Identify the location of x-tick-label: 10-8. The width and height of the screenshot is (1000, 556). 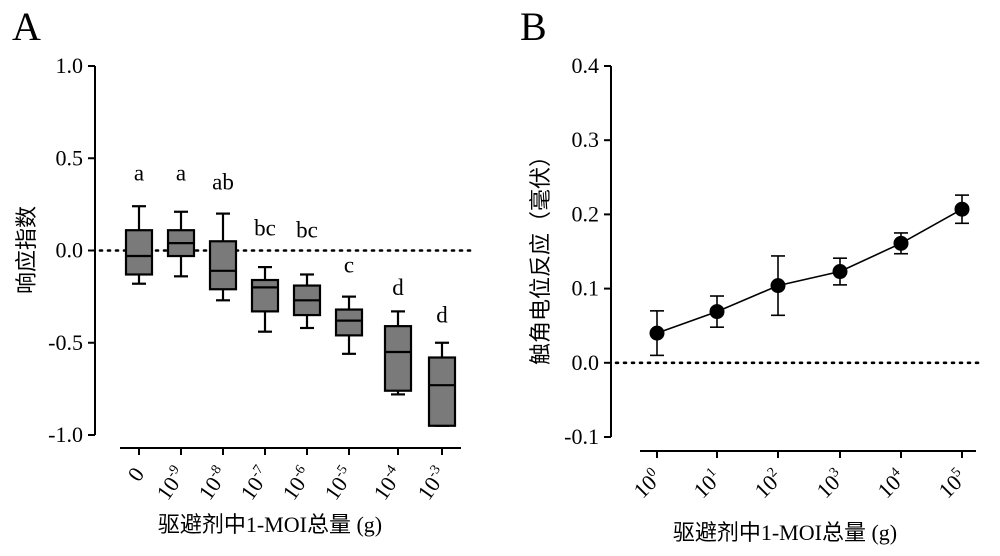
(213, 484).